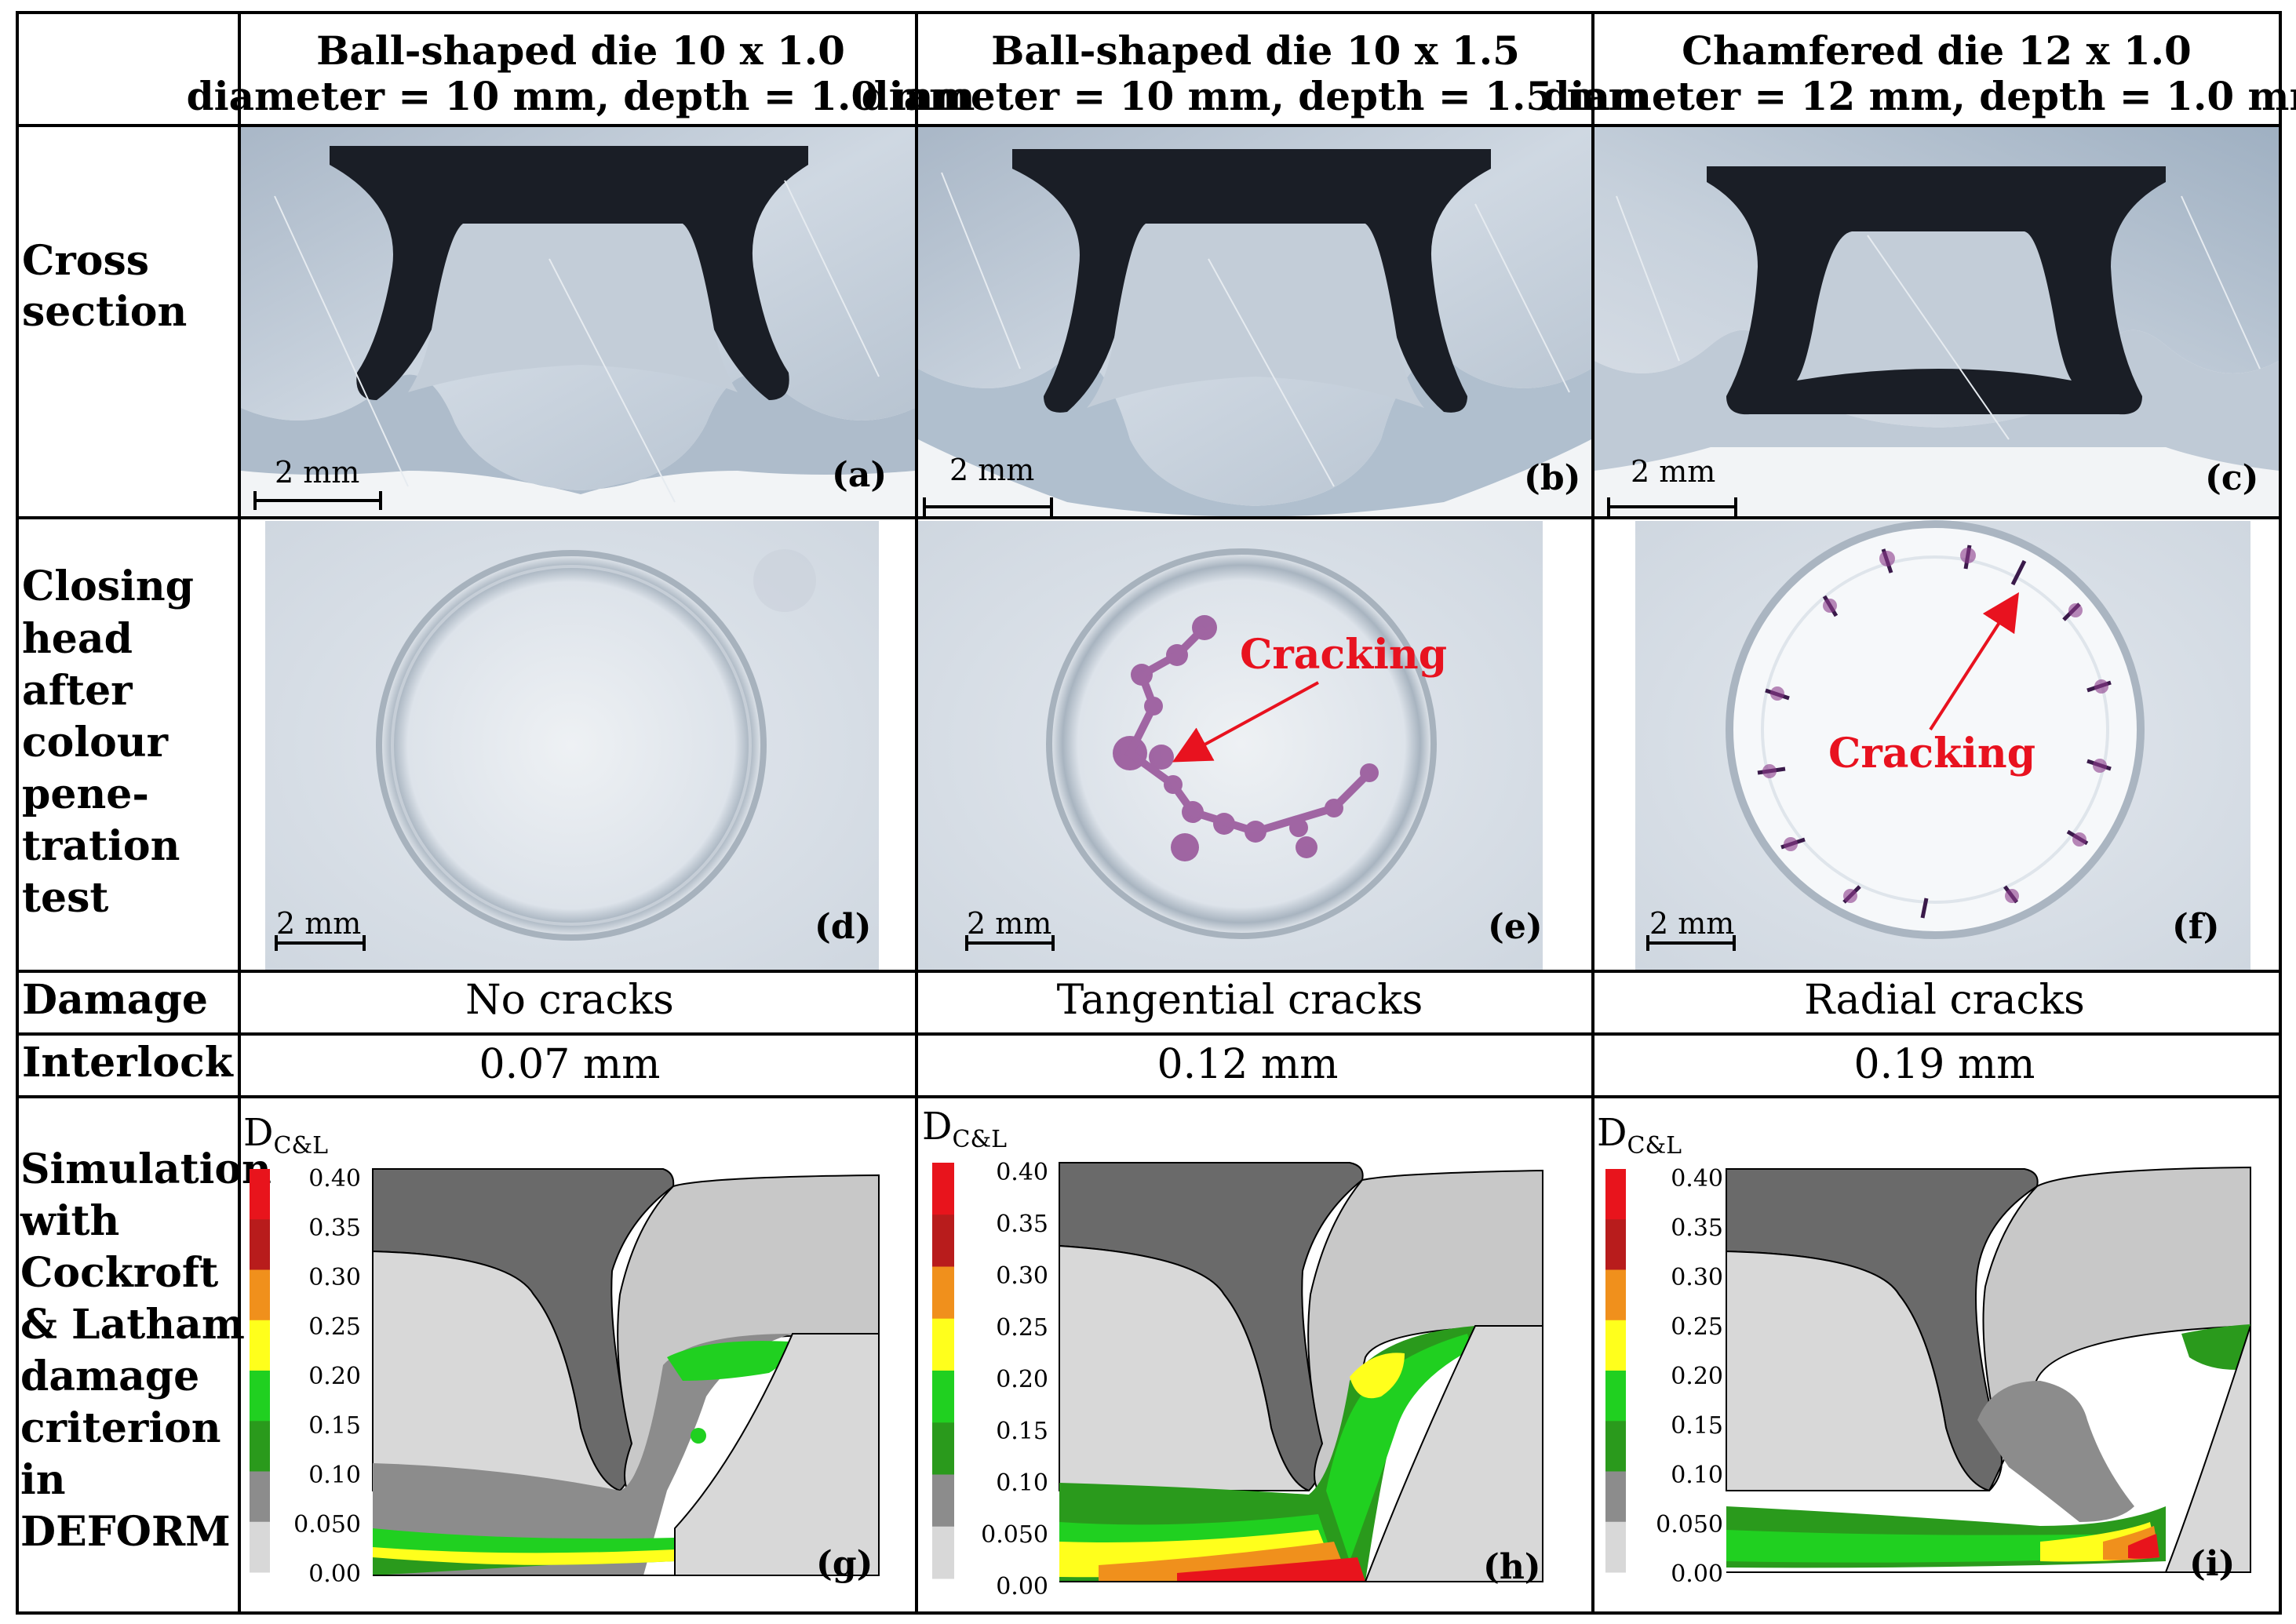  I want to click on row-label-damage: Damage, so click(115, 1000).